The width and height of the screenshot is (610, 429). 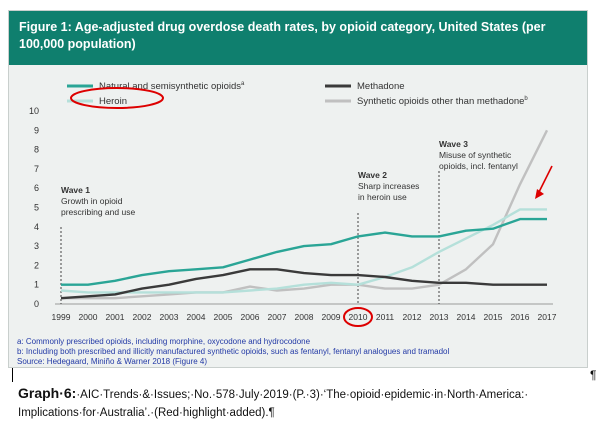 I want to click on wave-annotation-text: prescribing and use, so click(x=98, y=212).